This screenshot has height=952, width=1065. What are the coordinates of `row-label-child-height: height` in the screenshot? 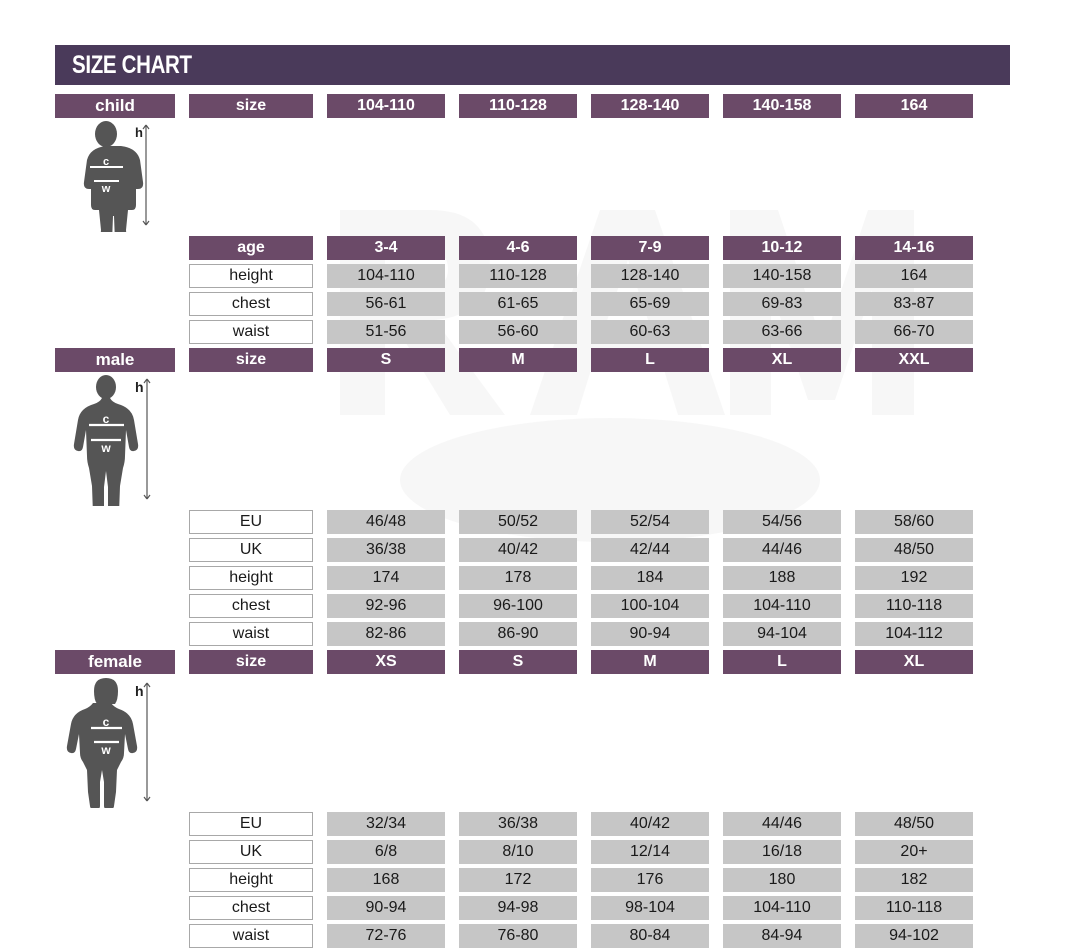 It's located at (251, 276).